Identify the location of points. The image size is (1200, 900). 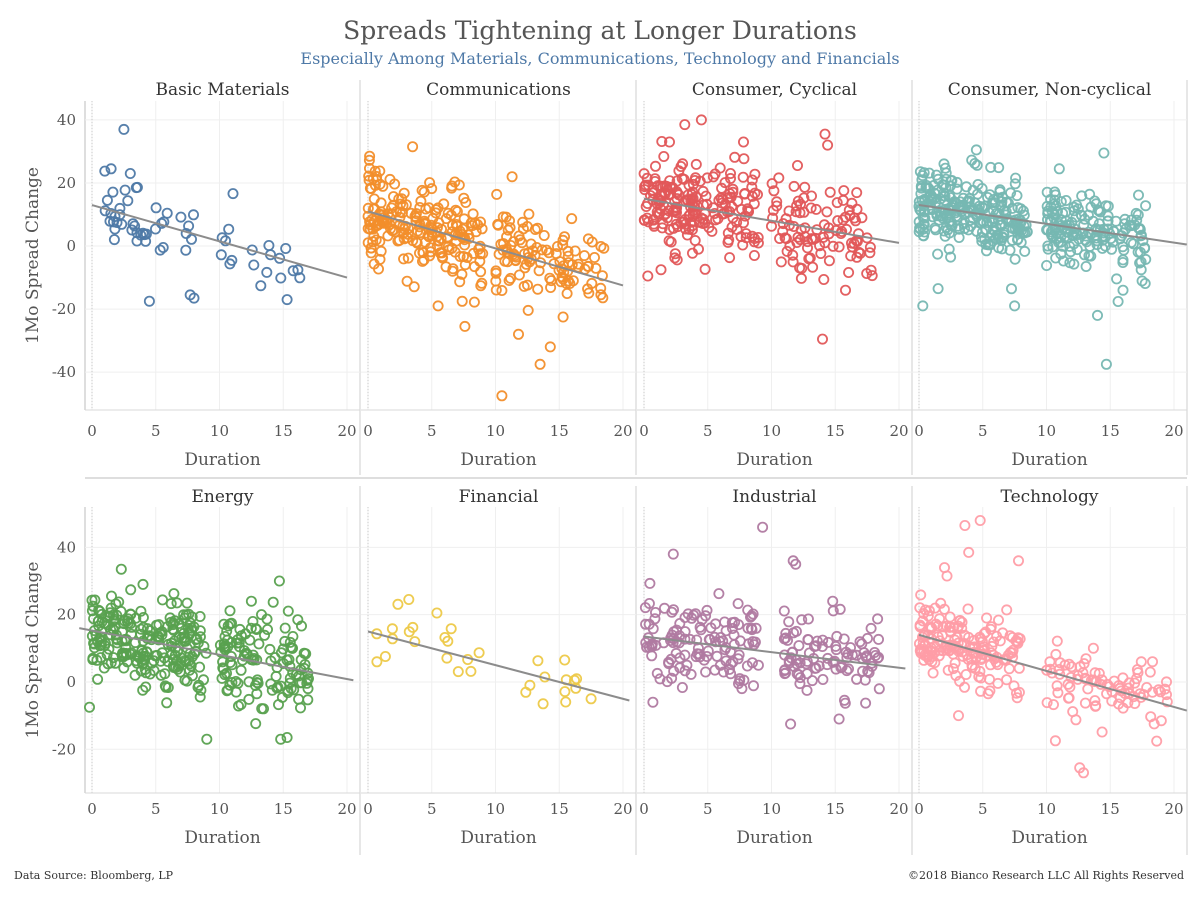
(758, 229).